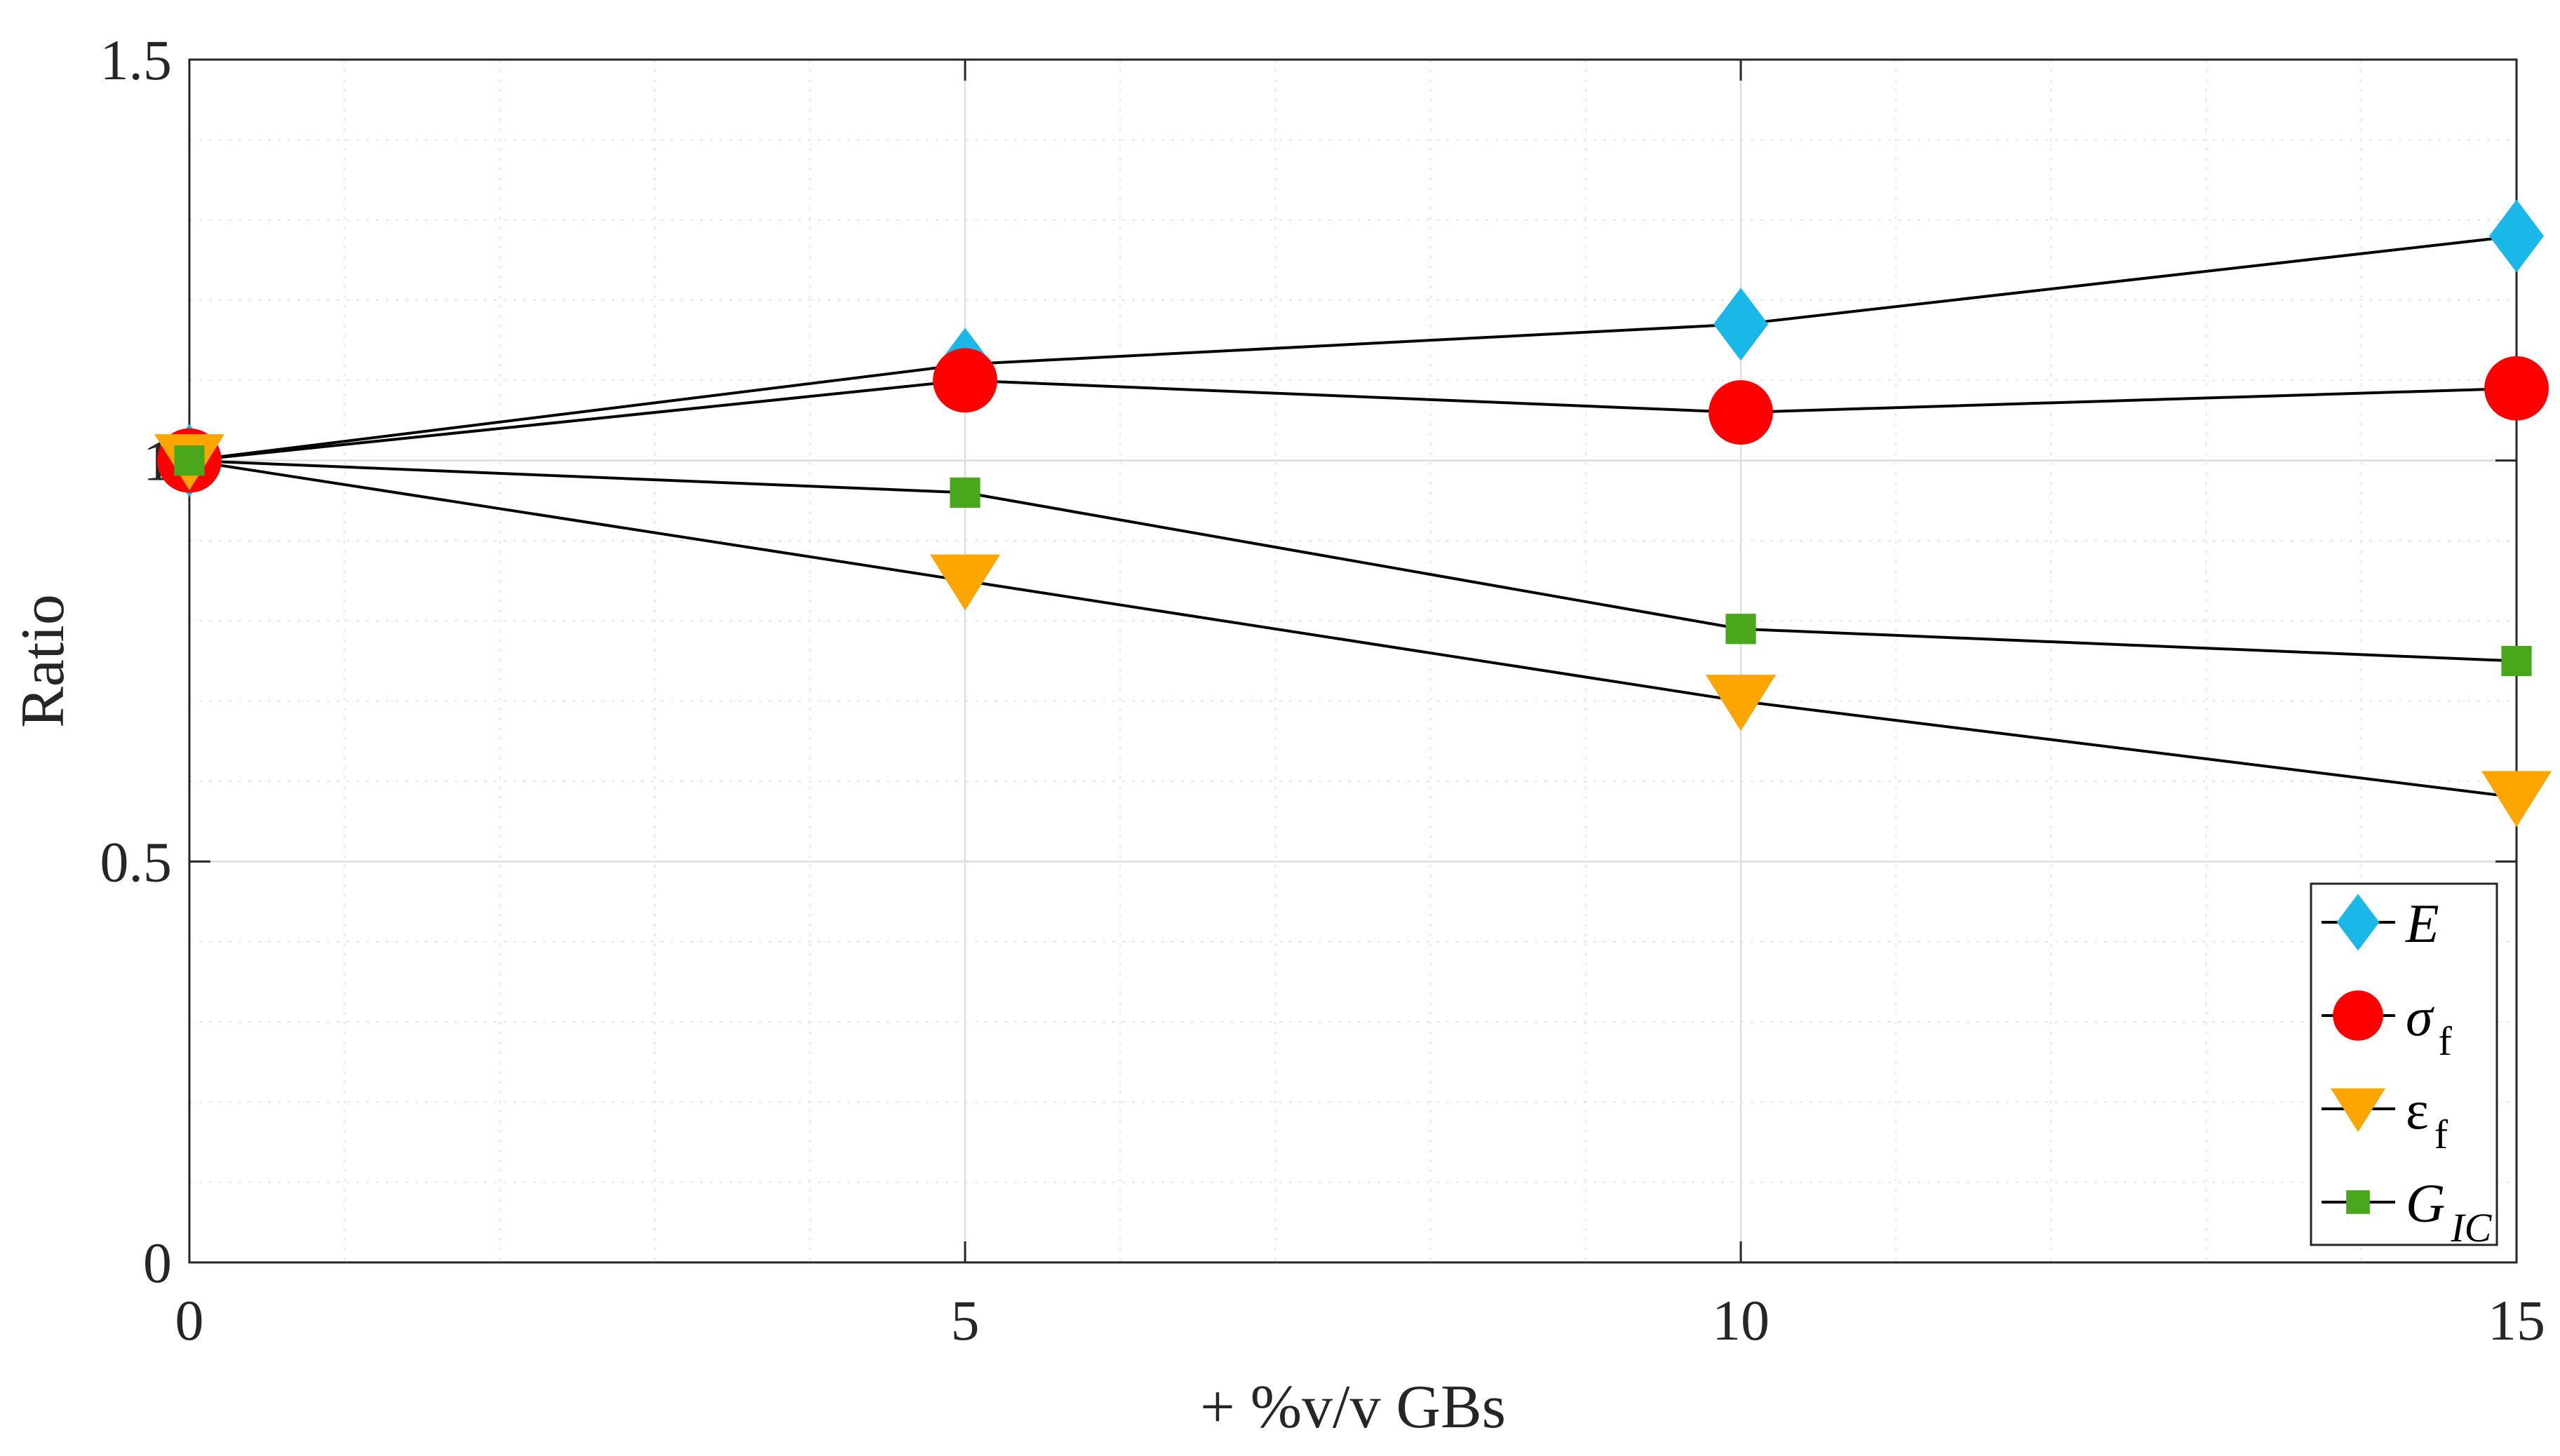  I want to click on series-σf, so click(1353, 420).